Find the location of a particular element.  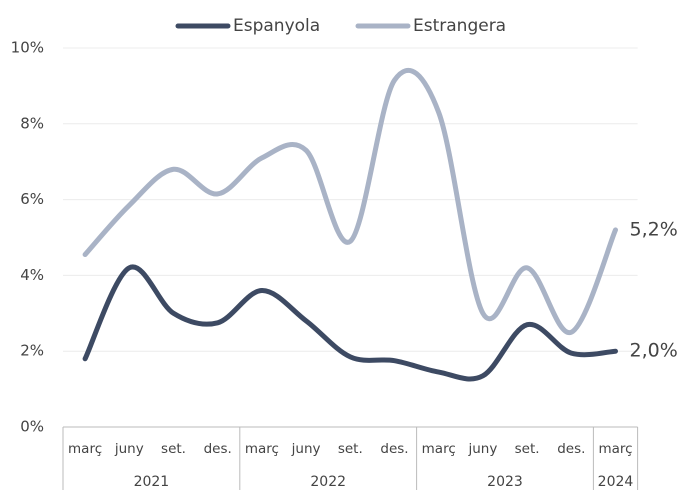

y-tick-label: 0% is located at coordinates (32, 427).